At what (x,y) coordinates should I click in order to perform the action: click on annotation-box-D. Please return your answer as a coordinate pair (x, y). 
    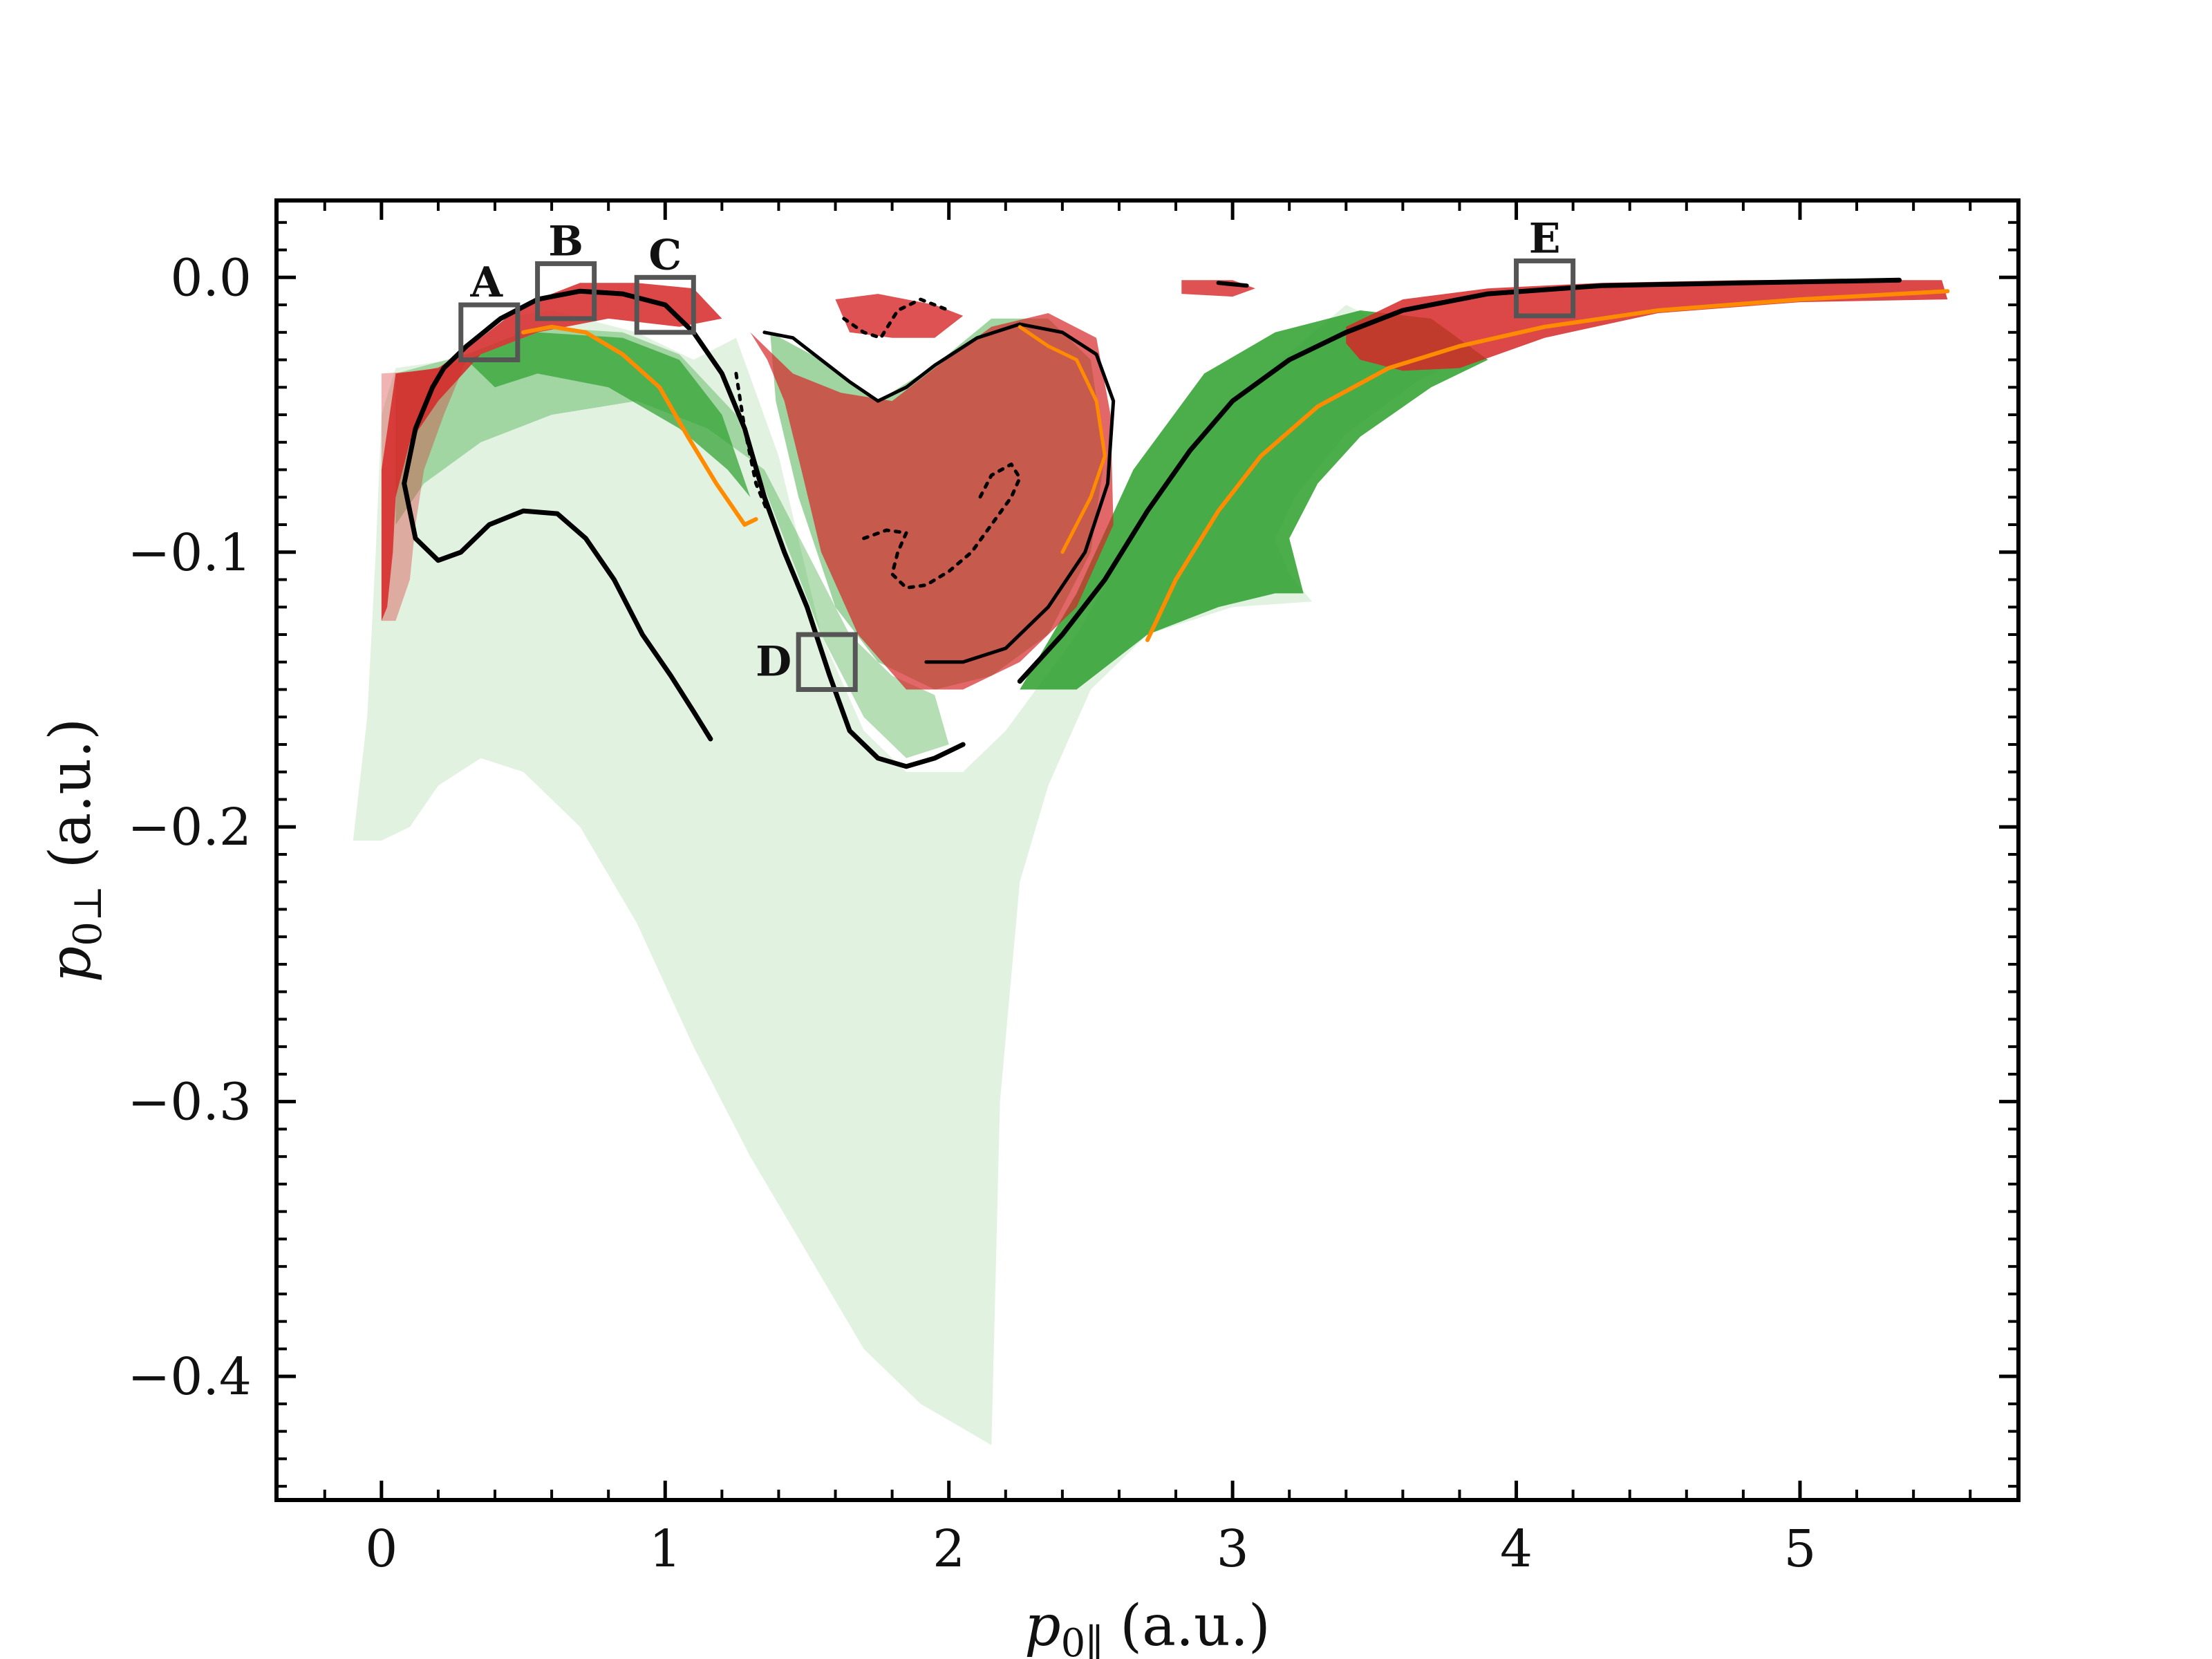
    Looking at the image, I should click on (827, 662).